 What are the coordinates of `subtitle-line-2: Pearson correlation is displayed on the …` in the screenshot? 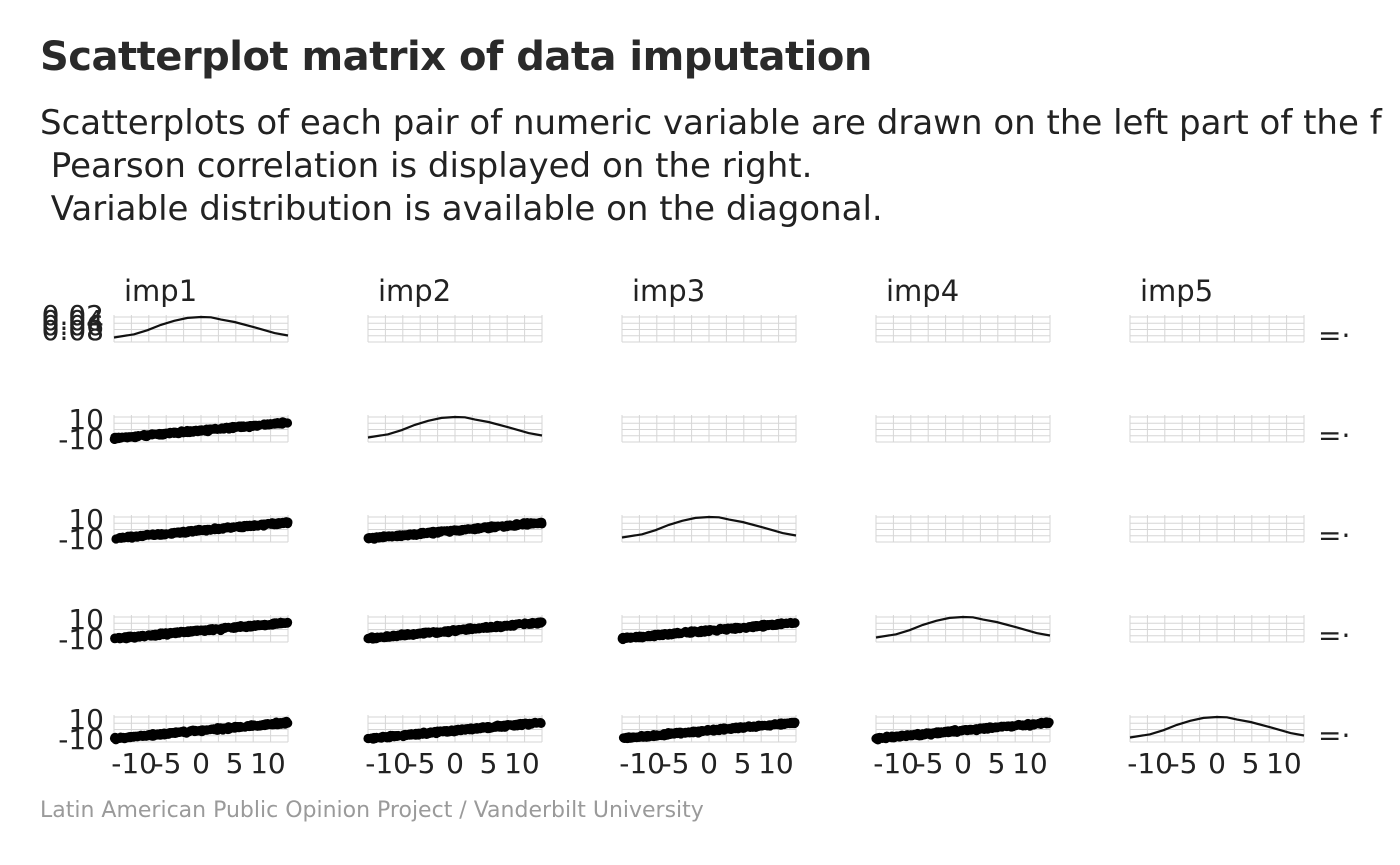 It's located at (426, 166).